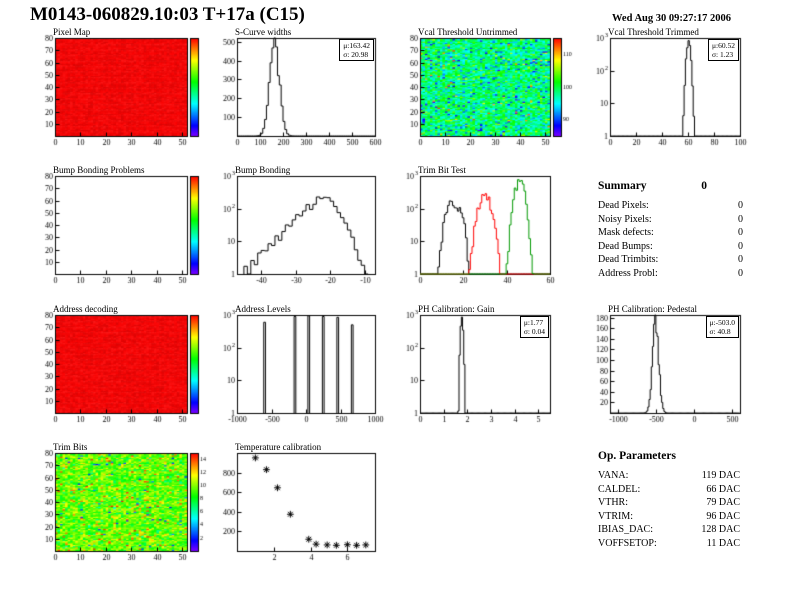 The height and width of the screenshot is (612, 792). I want to click on plot-ph-calibration-gain: PH Calibration: Gain μ:1.77 σ: 0.04, so click(484, 366).